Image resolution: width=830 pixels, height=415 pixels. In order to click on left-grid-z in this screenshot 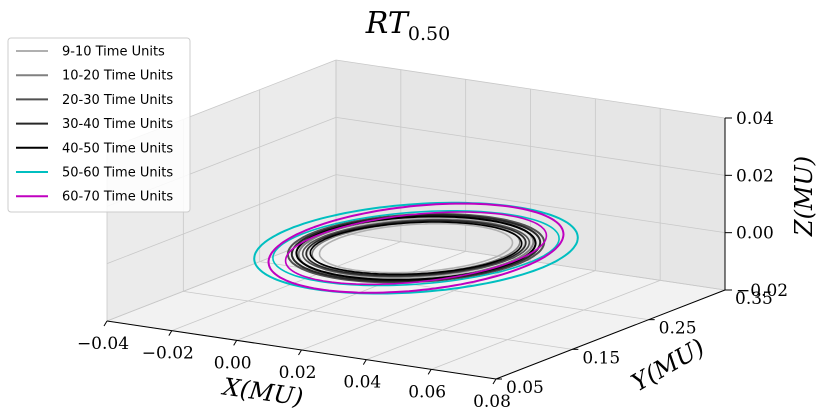, I will do `click(221, 219)`.